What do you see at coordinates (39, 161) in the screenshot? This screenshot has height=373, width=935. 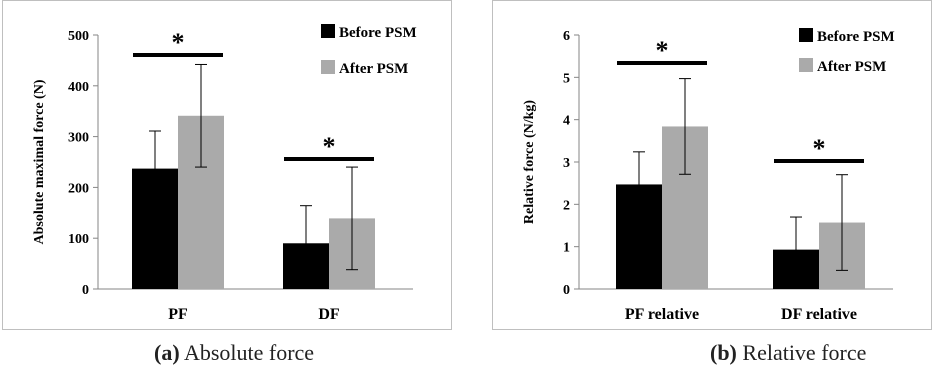 I see `y-axis-label: Absolute maximal force (N)` at bounding box center [39, 161].